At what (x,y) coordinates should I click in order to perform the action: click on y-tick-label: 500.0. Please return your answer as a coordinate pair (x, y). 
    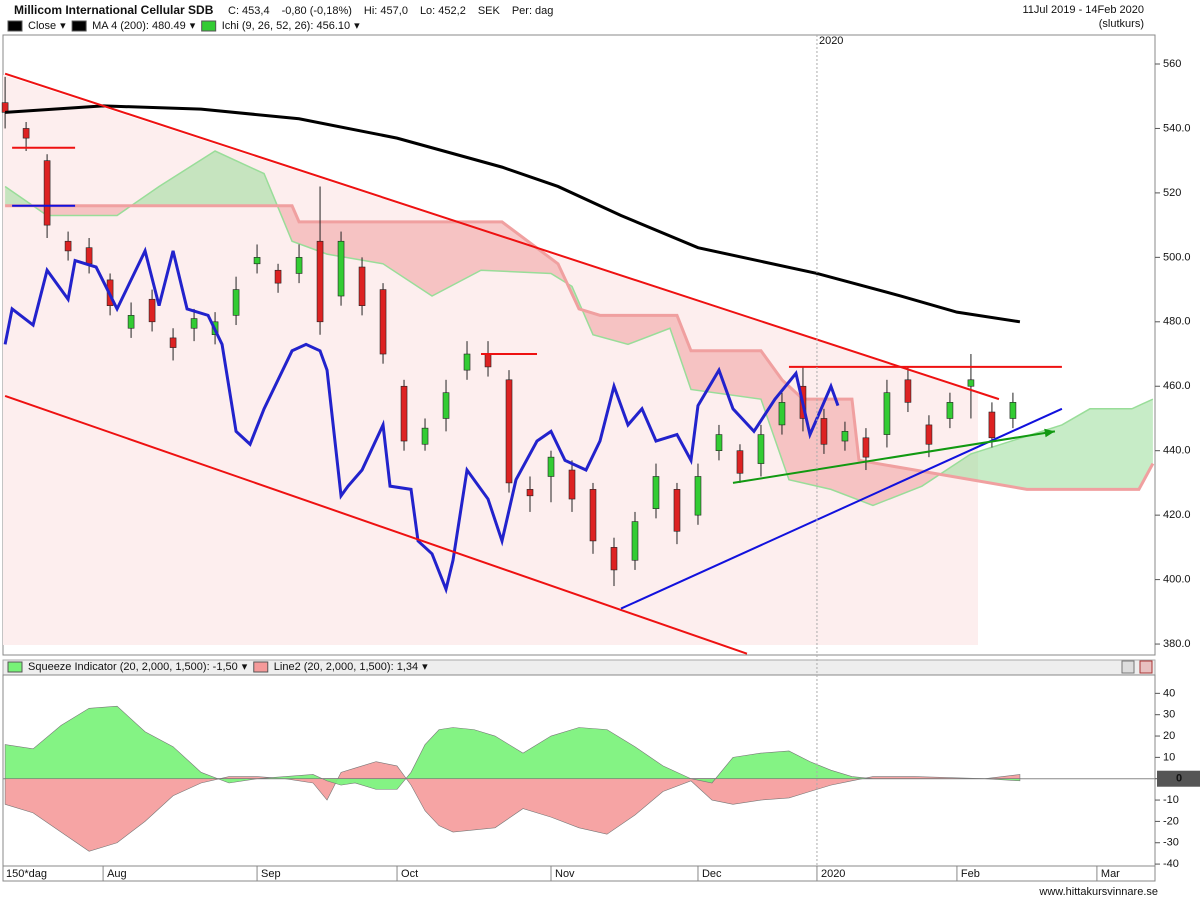
    Looking at the image, I should click on (1177, 257).